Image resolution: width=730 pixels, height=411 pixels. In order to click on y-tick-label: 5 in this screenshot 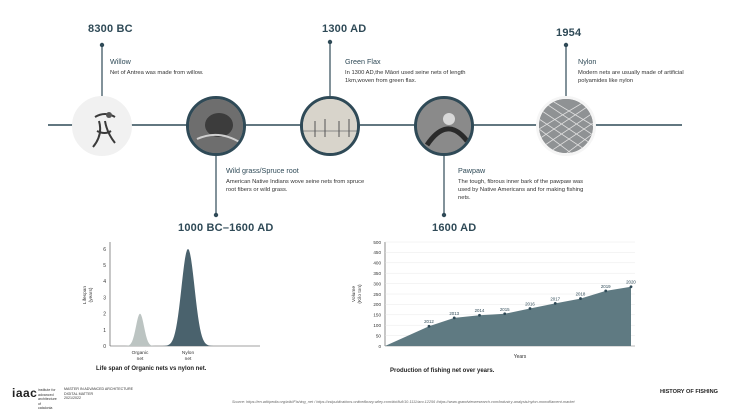, I will do `click(104, 266)`.